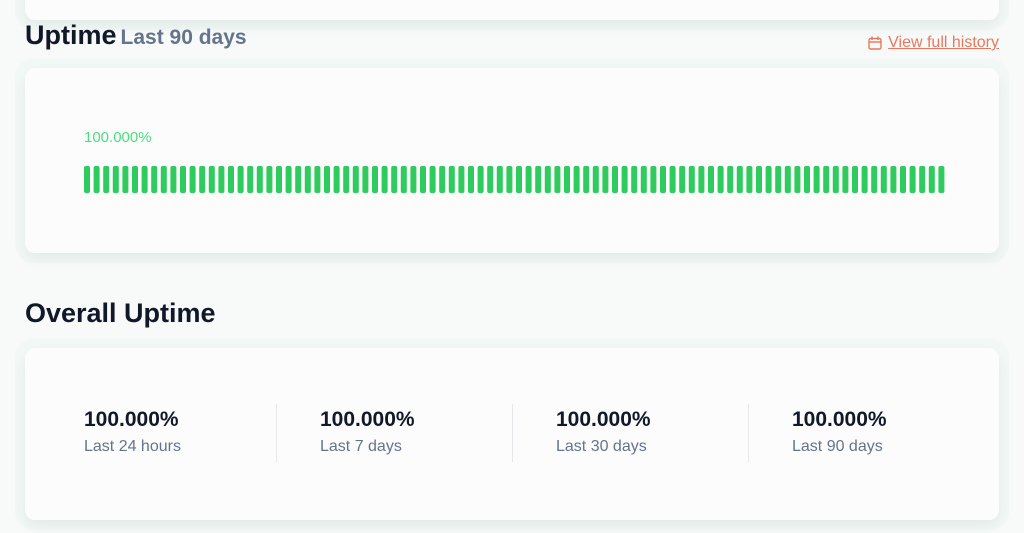 The image size is (1024, 533). Describe the element at coordinates (120, 313) in the screenshot. I see `overall-title: Overall Uptime` at that location.